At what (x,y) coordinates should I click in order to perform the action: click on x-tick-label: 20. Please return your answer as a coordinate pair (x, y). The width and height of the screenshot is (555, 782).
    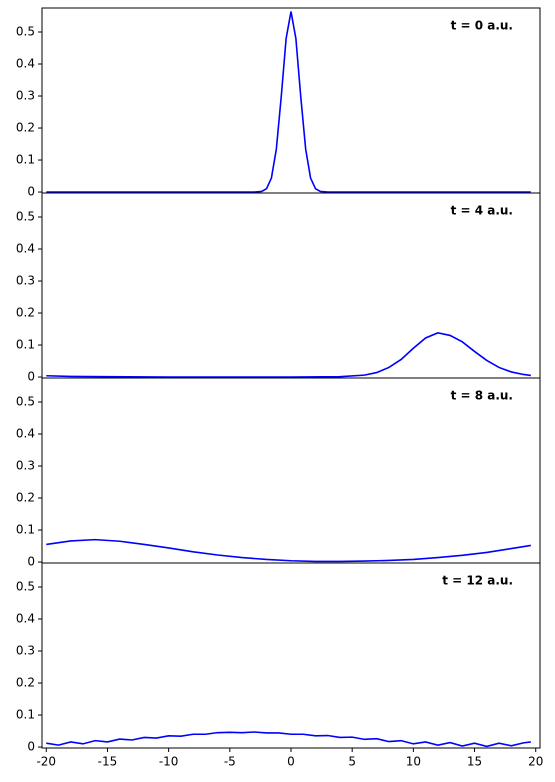
    Looking at the image, I should click on (535, 762).